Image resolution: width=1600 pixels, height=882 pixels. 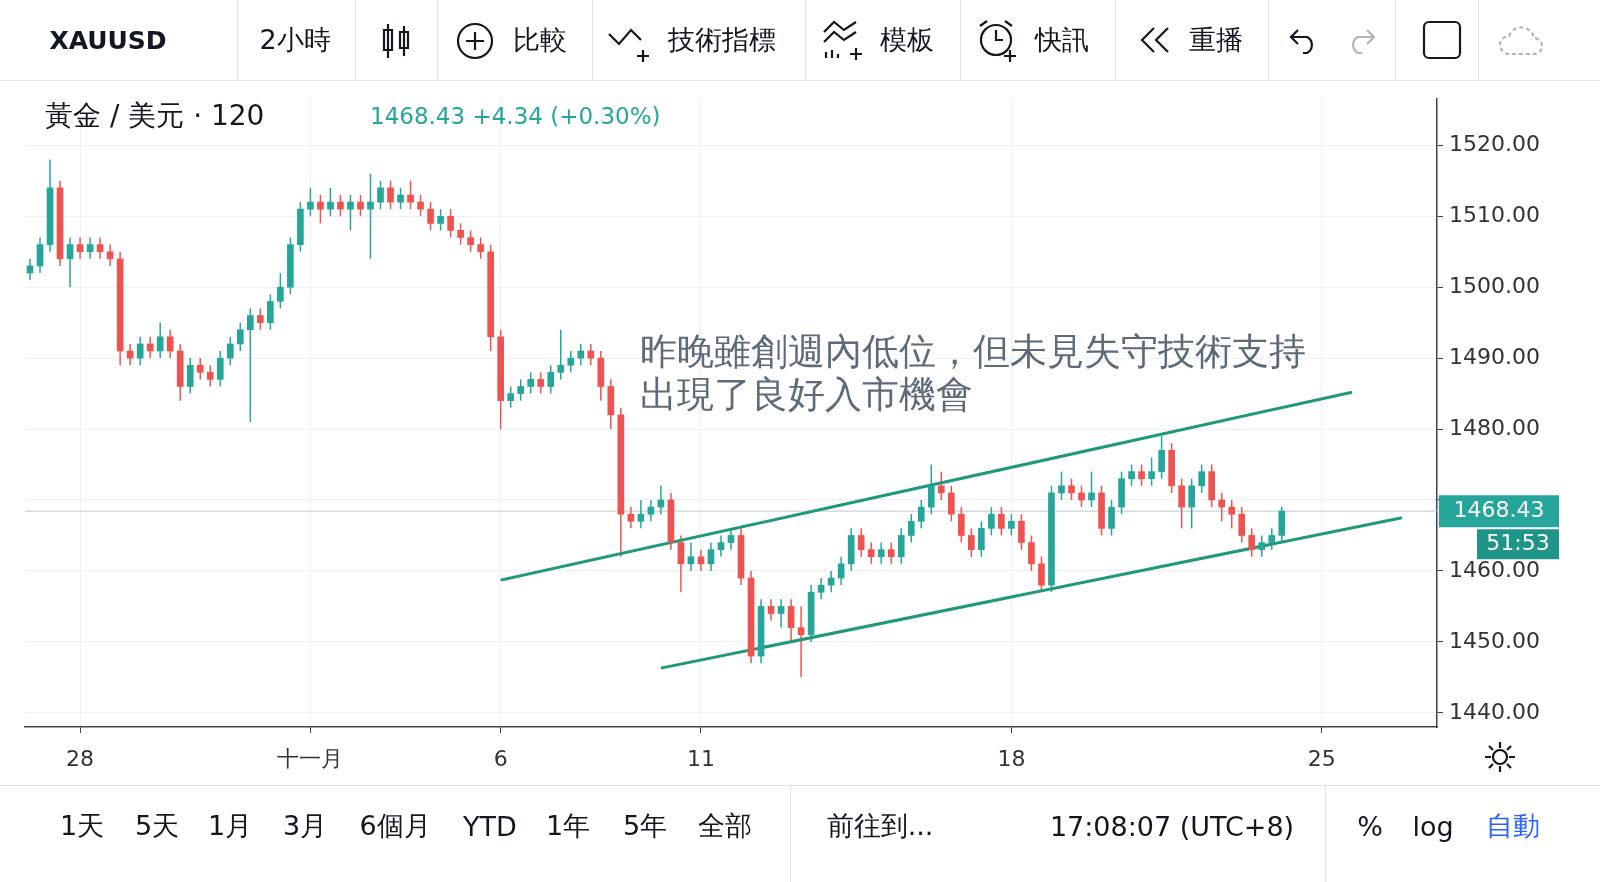 I want to click on y-tick-label: 1440.00, so click(x=1494, y=711).